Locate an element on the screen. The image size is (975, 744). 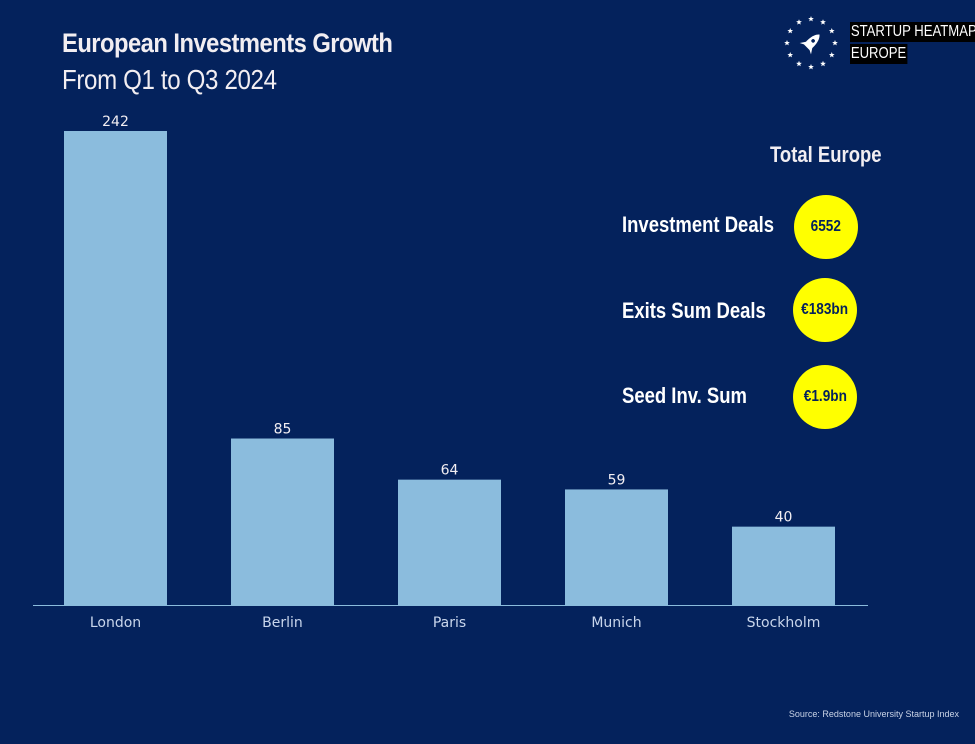
x-tick-label: Munich is located at coordinates (616, 623).